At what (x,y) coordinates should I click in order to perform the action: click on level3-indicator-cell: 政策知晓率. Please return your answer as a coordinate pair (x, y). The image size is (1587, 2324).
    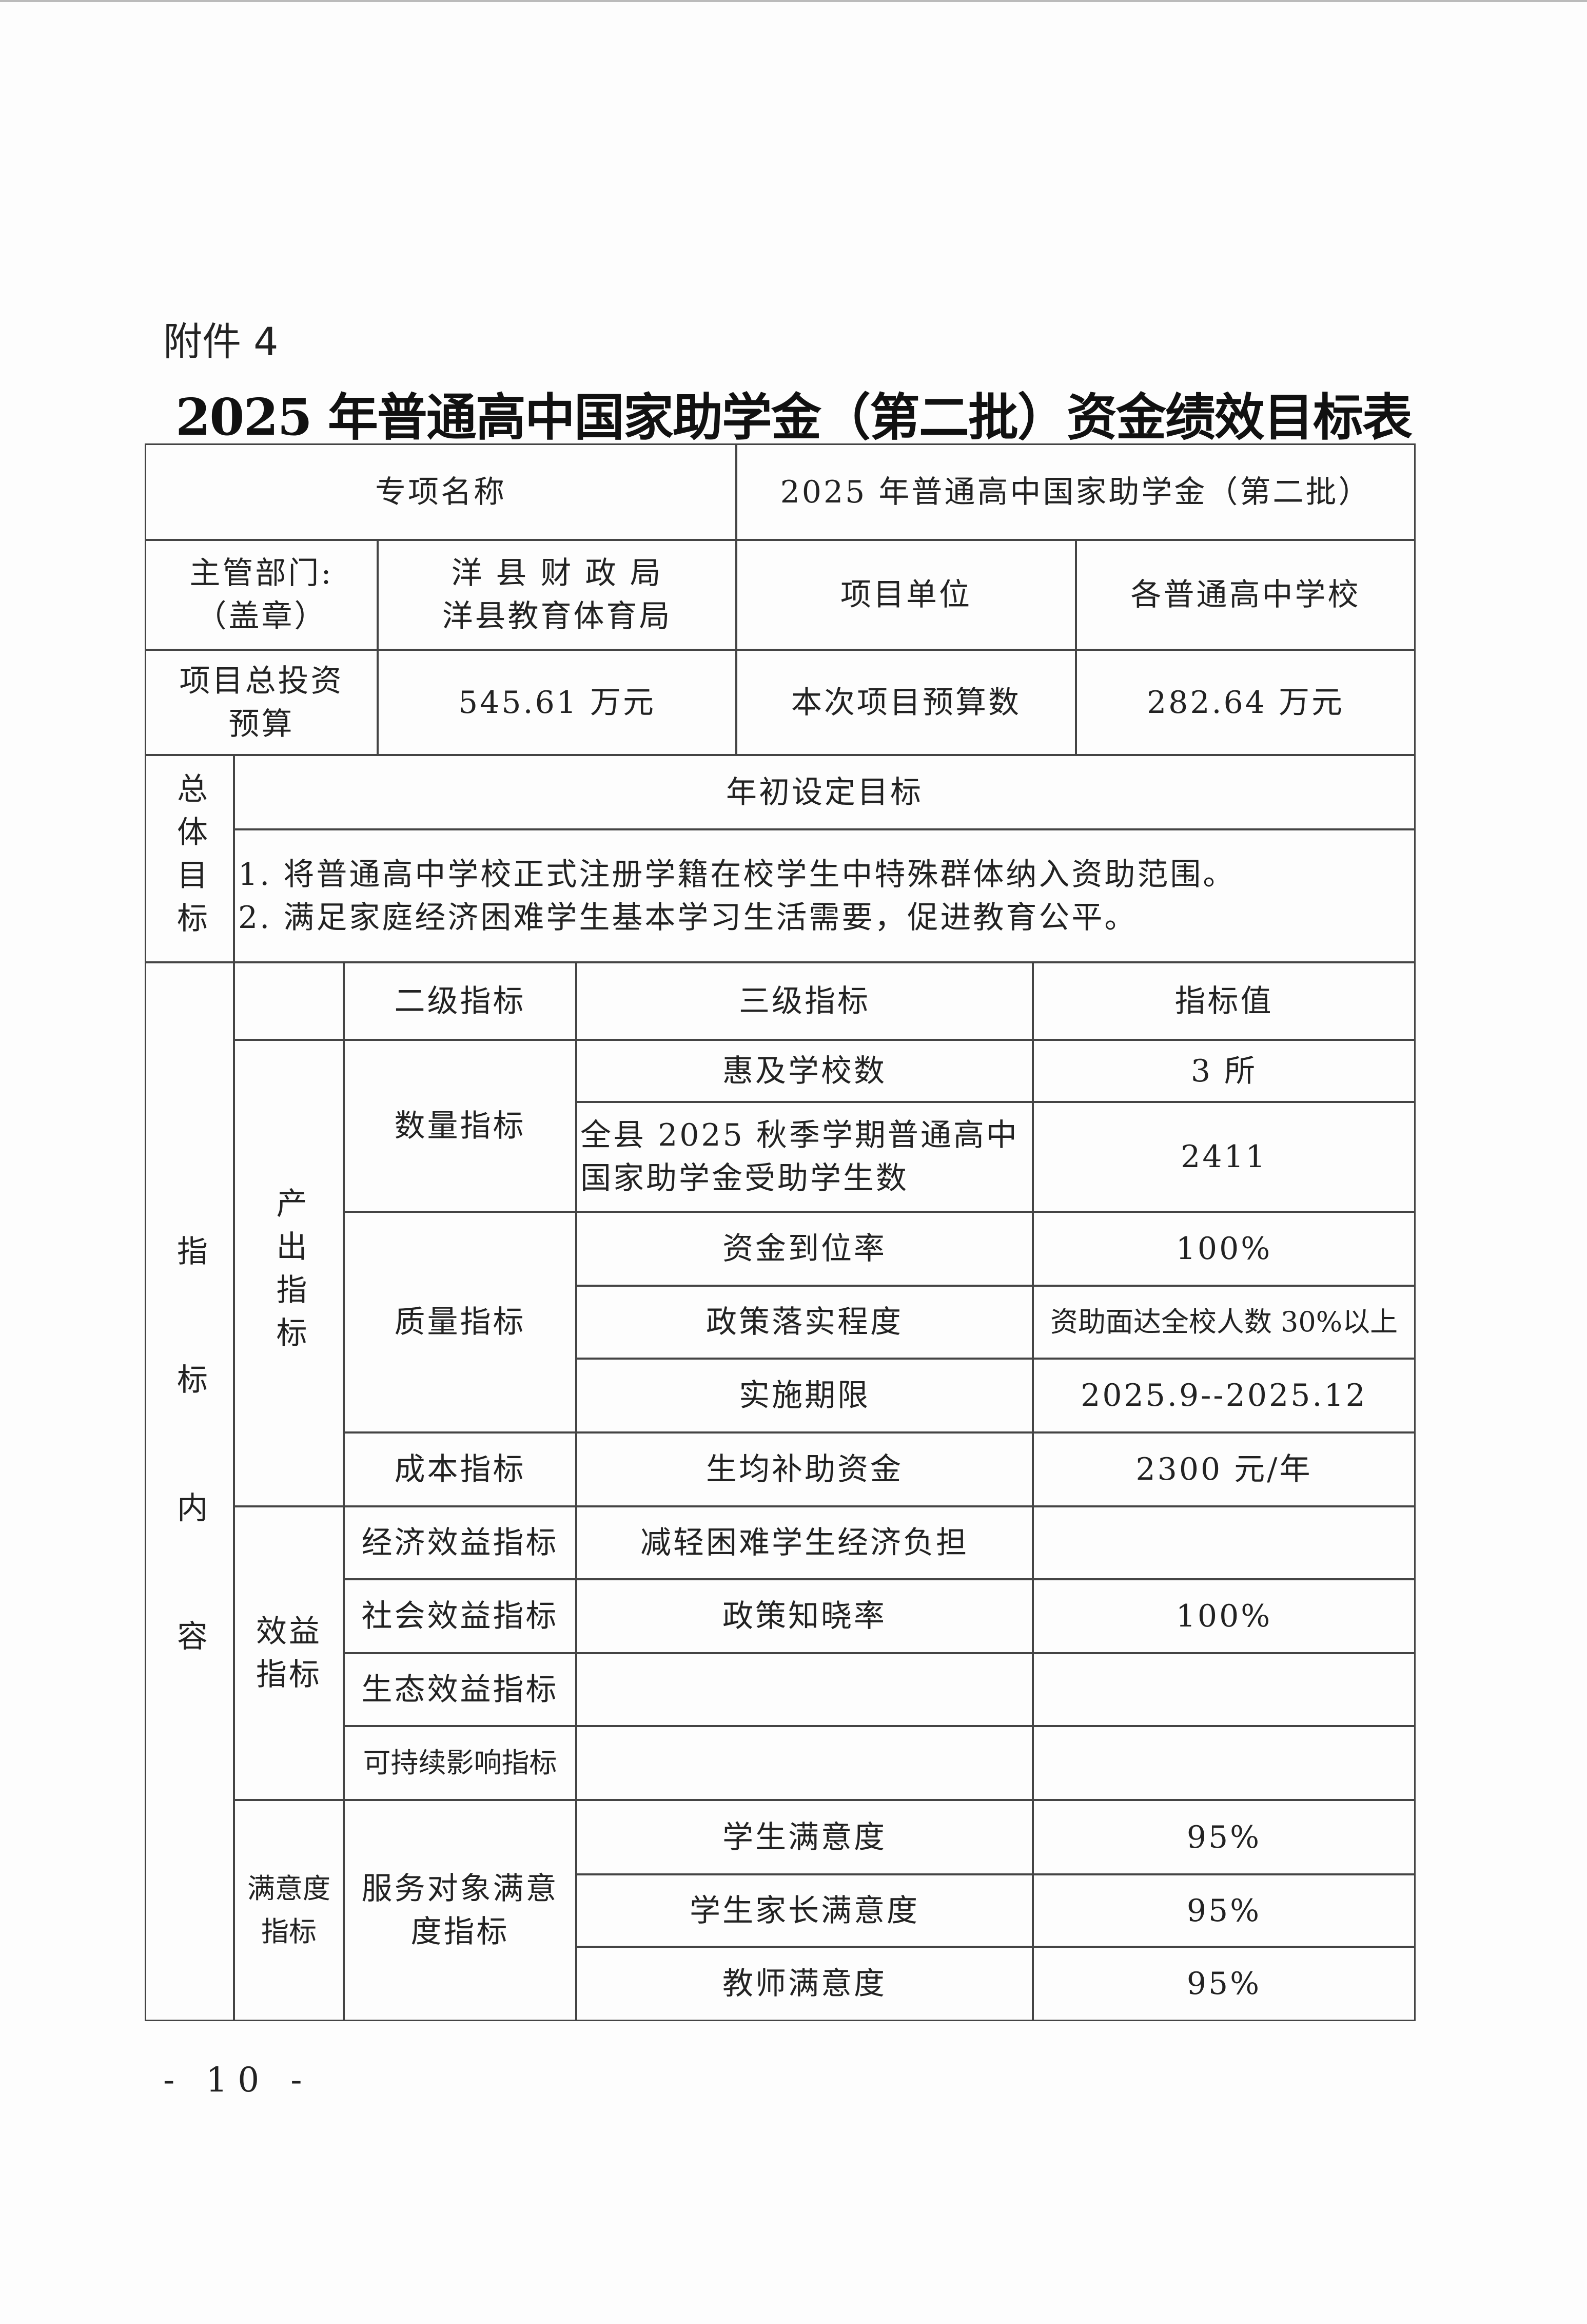
    Looking at the image, I should click on (804, 1616).